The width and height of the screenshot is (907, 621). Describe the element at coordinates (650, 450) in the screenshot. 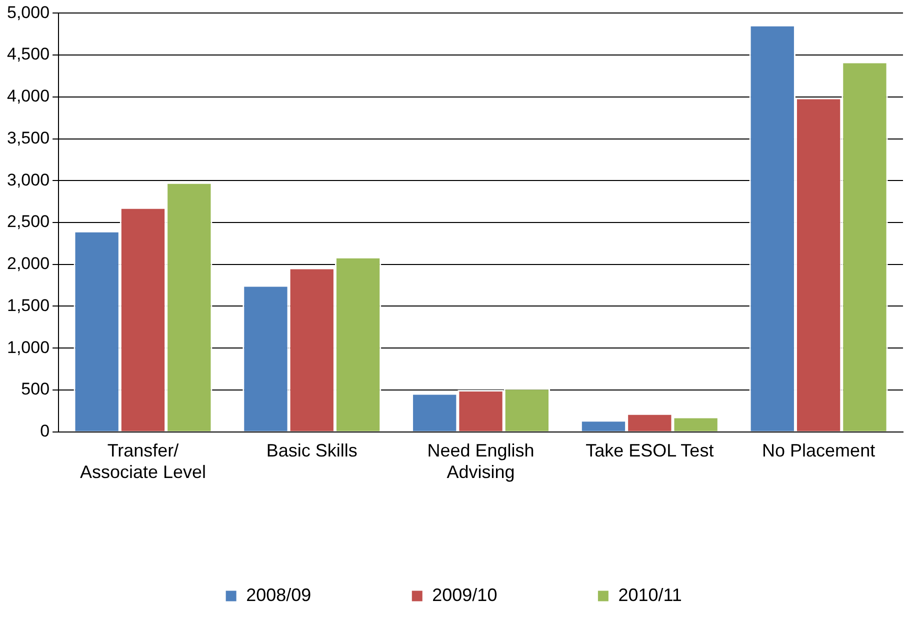

I see `x-tick-label: Take ESOL Test` at that location.